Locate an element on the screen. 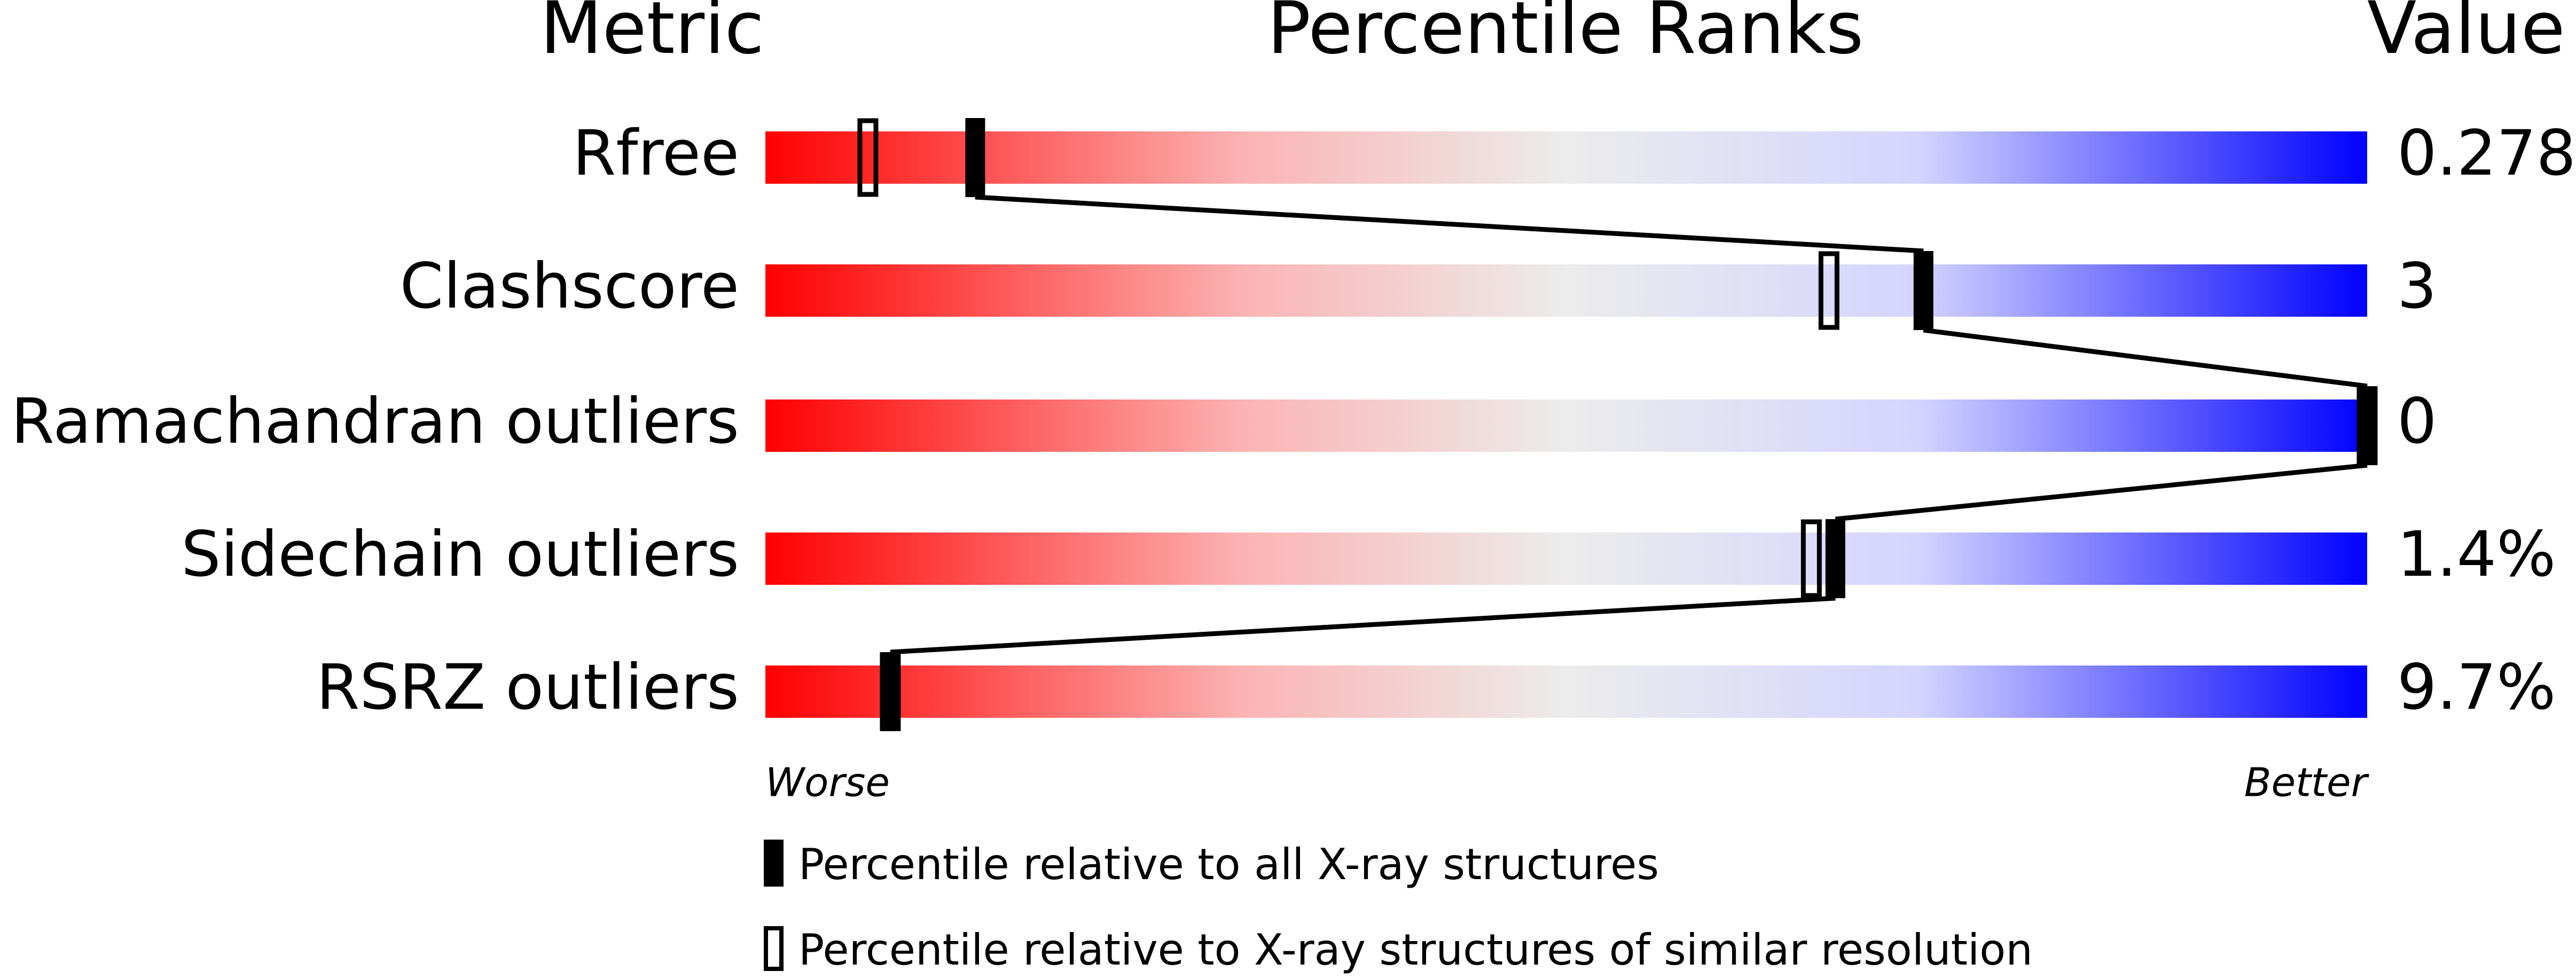 This screenshot has height=979, width=2576. metric-value: 9.7% is located at coordinates (2476, 687).